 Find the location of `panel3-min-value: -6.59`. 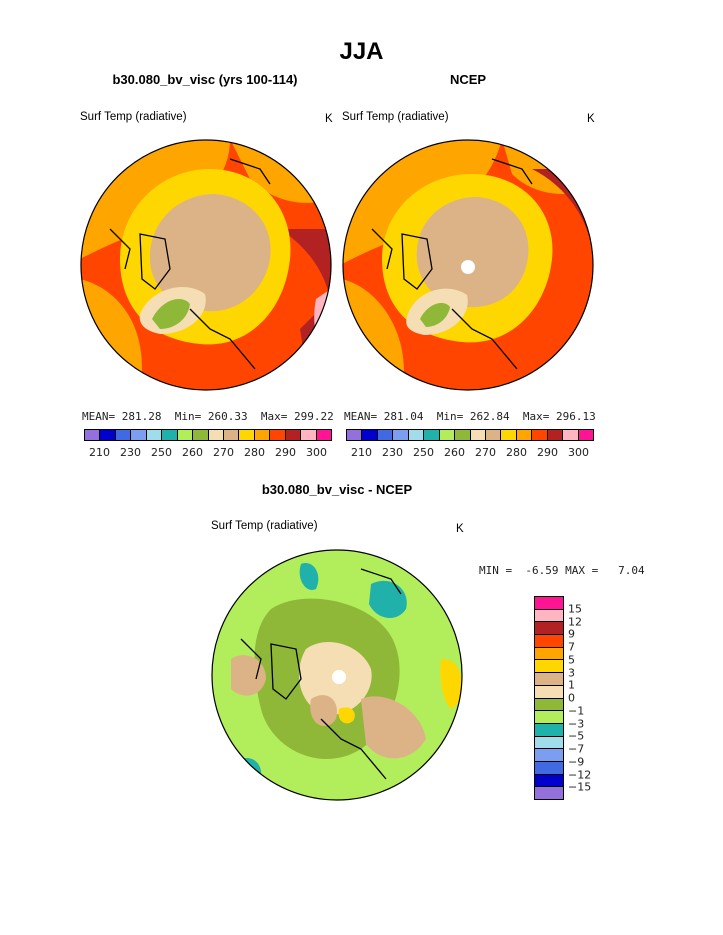

panel3-min-value: -6.59 is located at coordinates (542, 570).